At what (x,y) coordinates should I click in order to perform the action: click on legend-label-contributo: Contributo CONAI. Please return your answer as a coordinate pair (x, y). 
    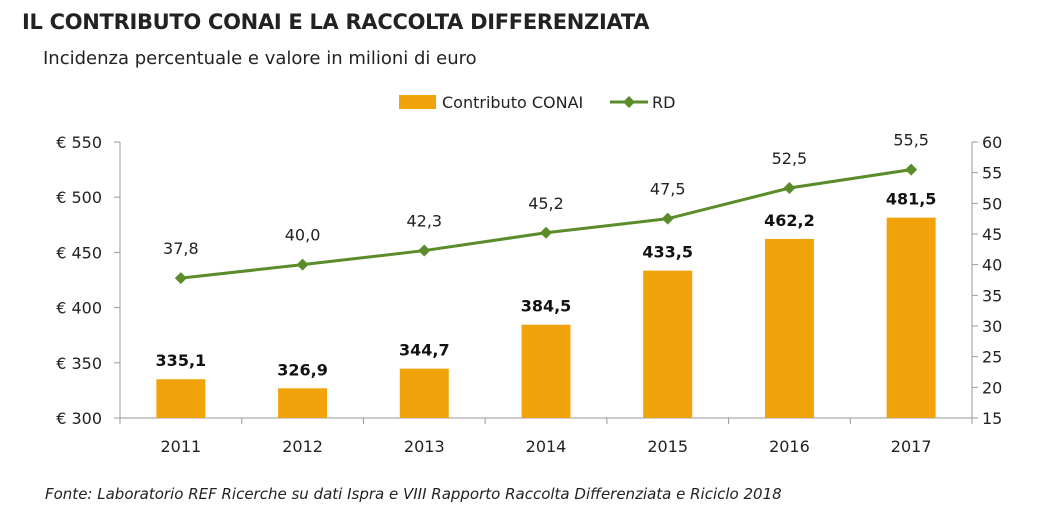
    Looking at the image, I should click on (512, 102).